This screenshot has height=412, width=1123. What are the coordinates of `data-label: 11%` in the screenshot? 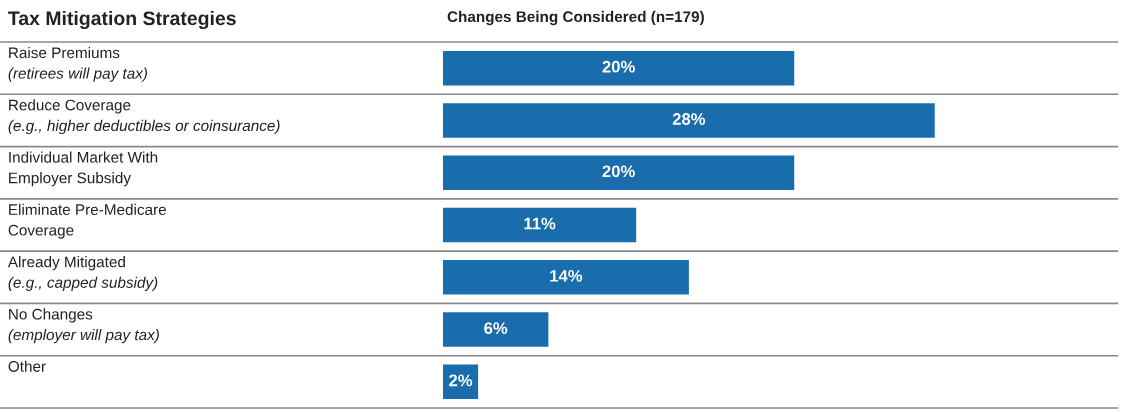 It's located at (540, 223).